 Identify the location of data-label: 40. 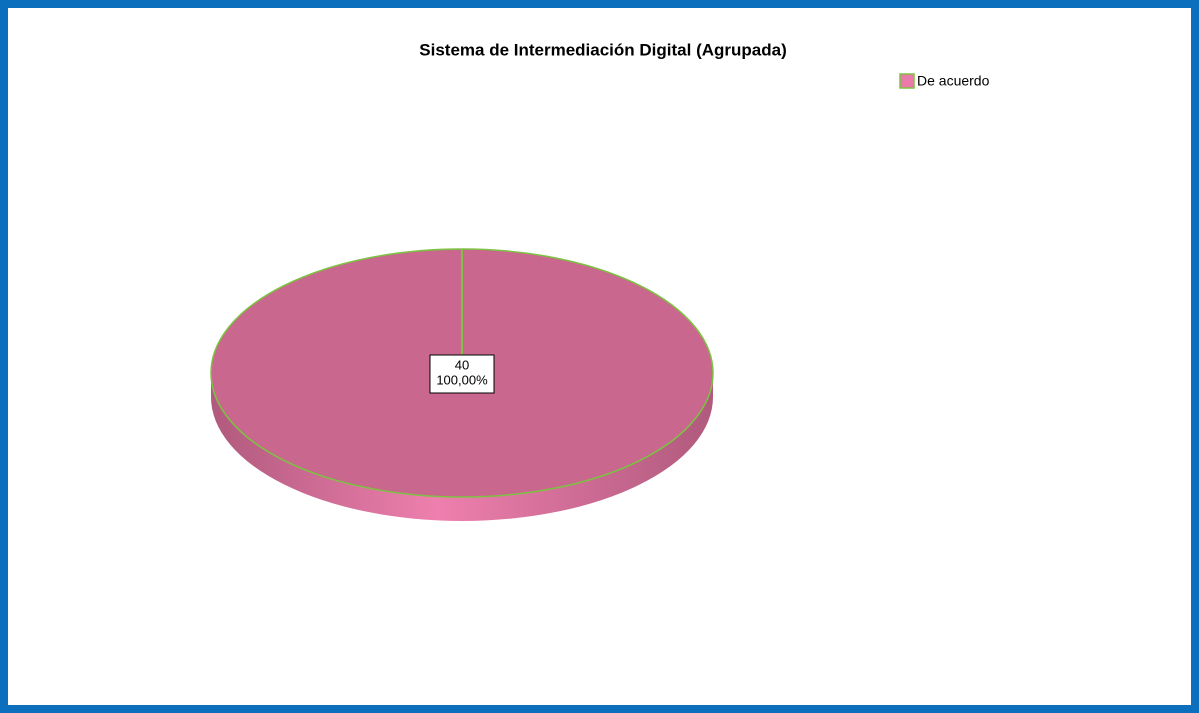
(462, 364).